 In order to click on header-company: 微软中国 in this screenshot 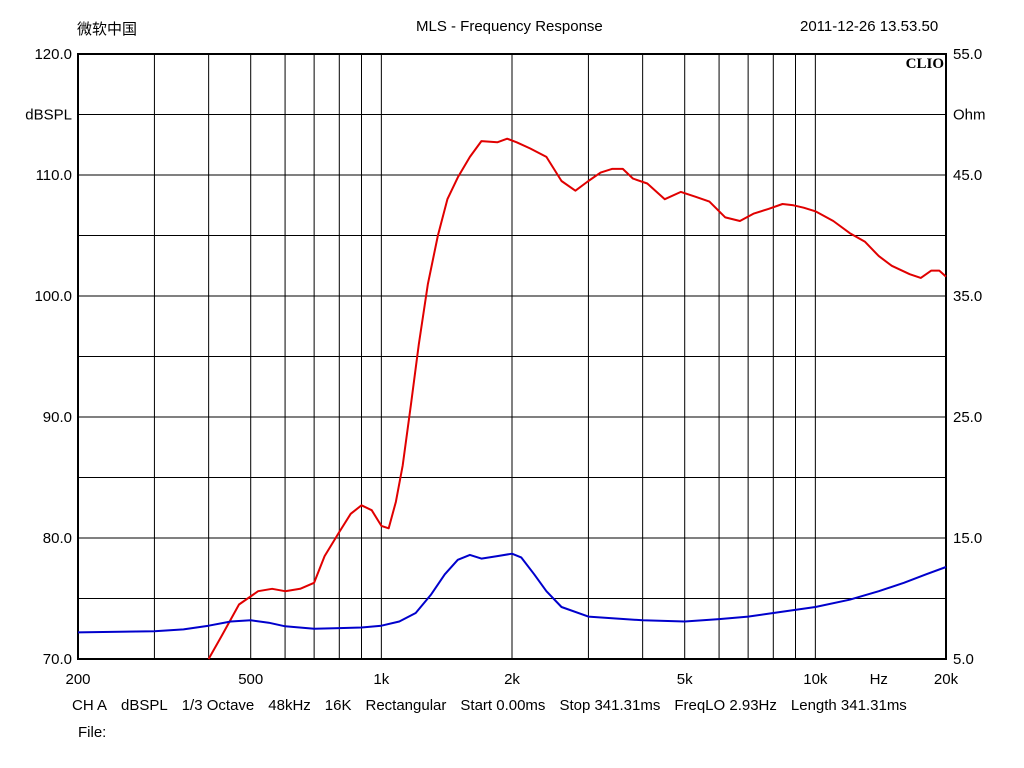, I will do `click(107, 29)`.